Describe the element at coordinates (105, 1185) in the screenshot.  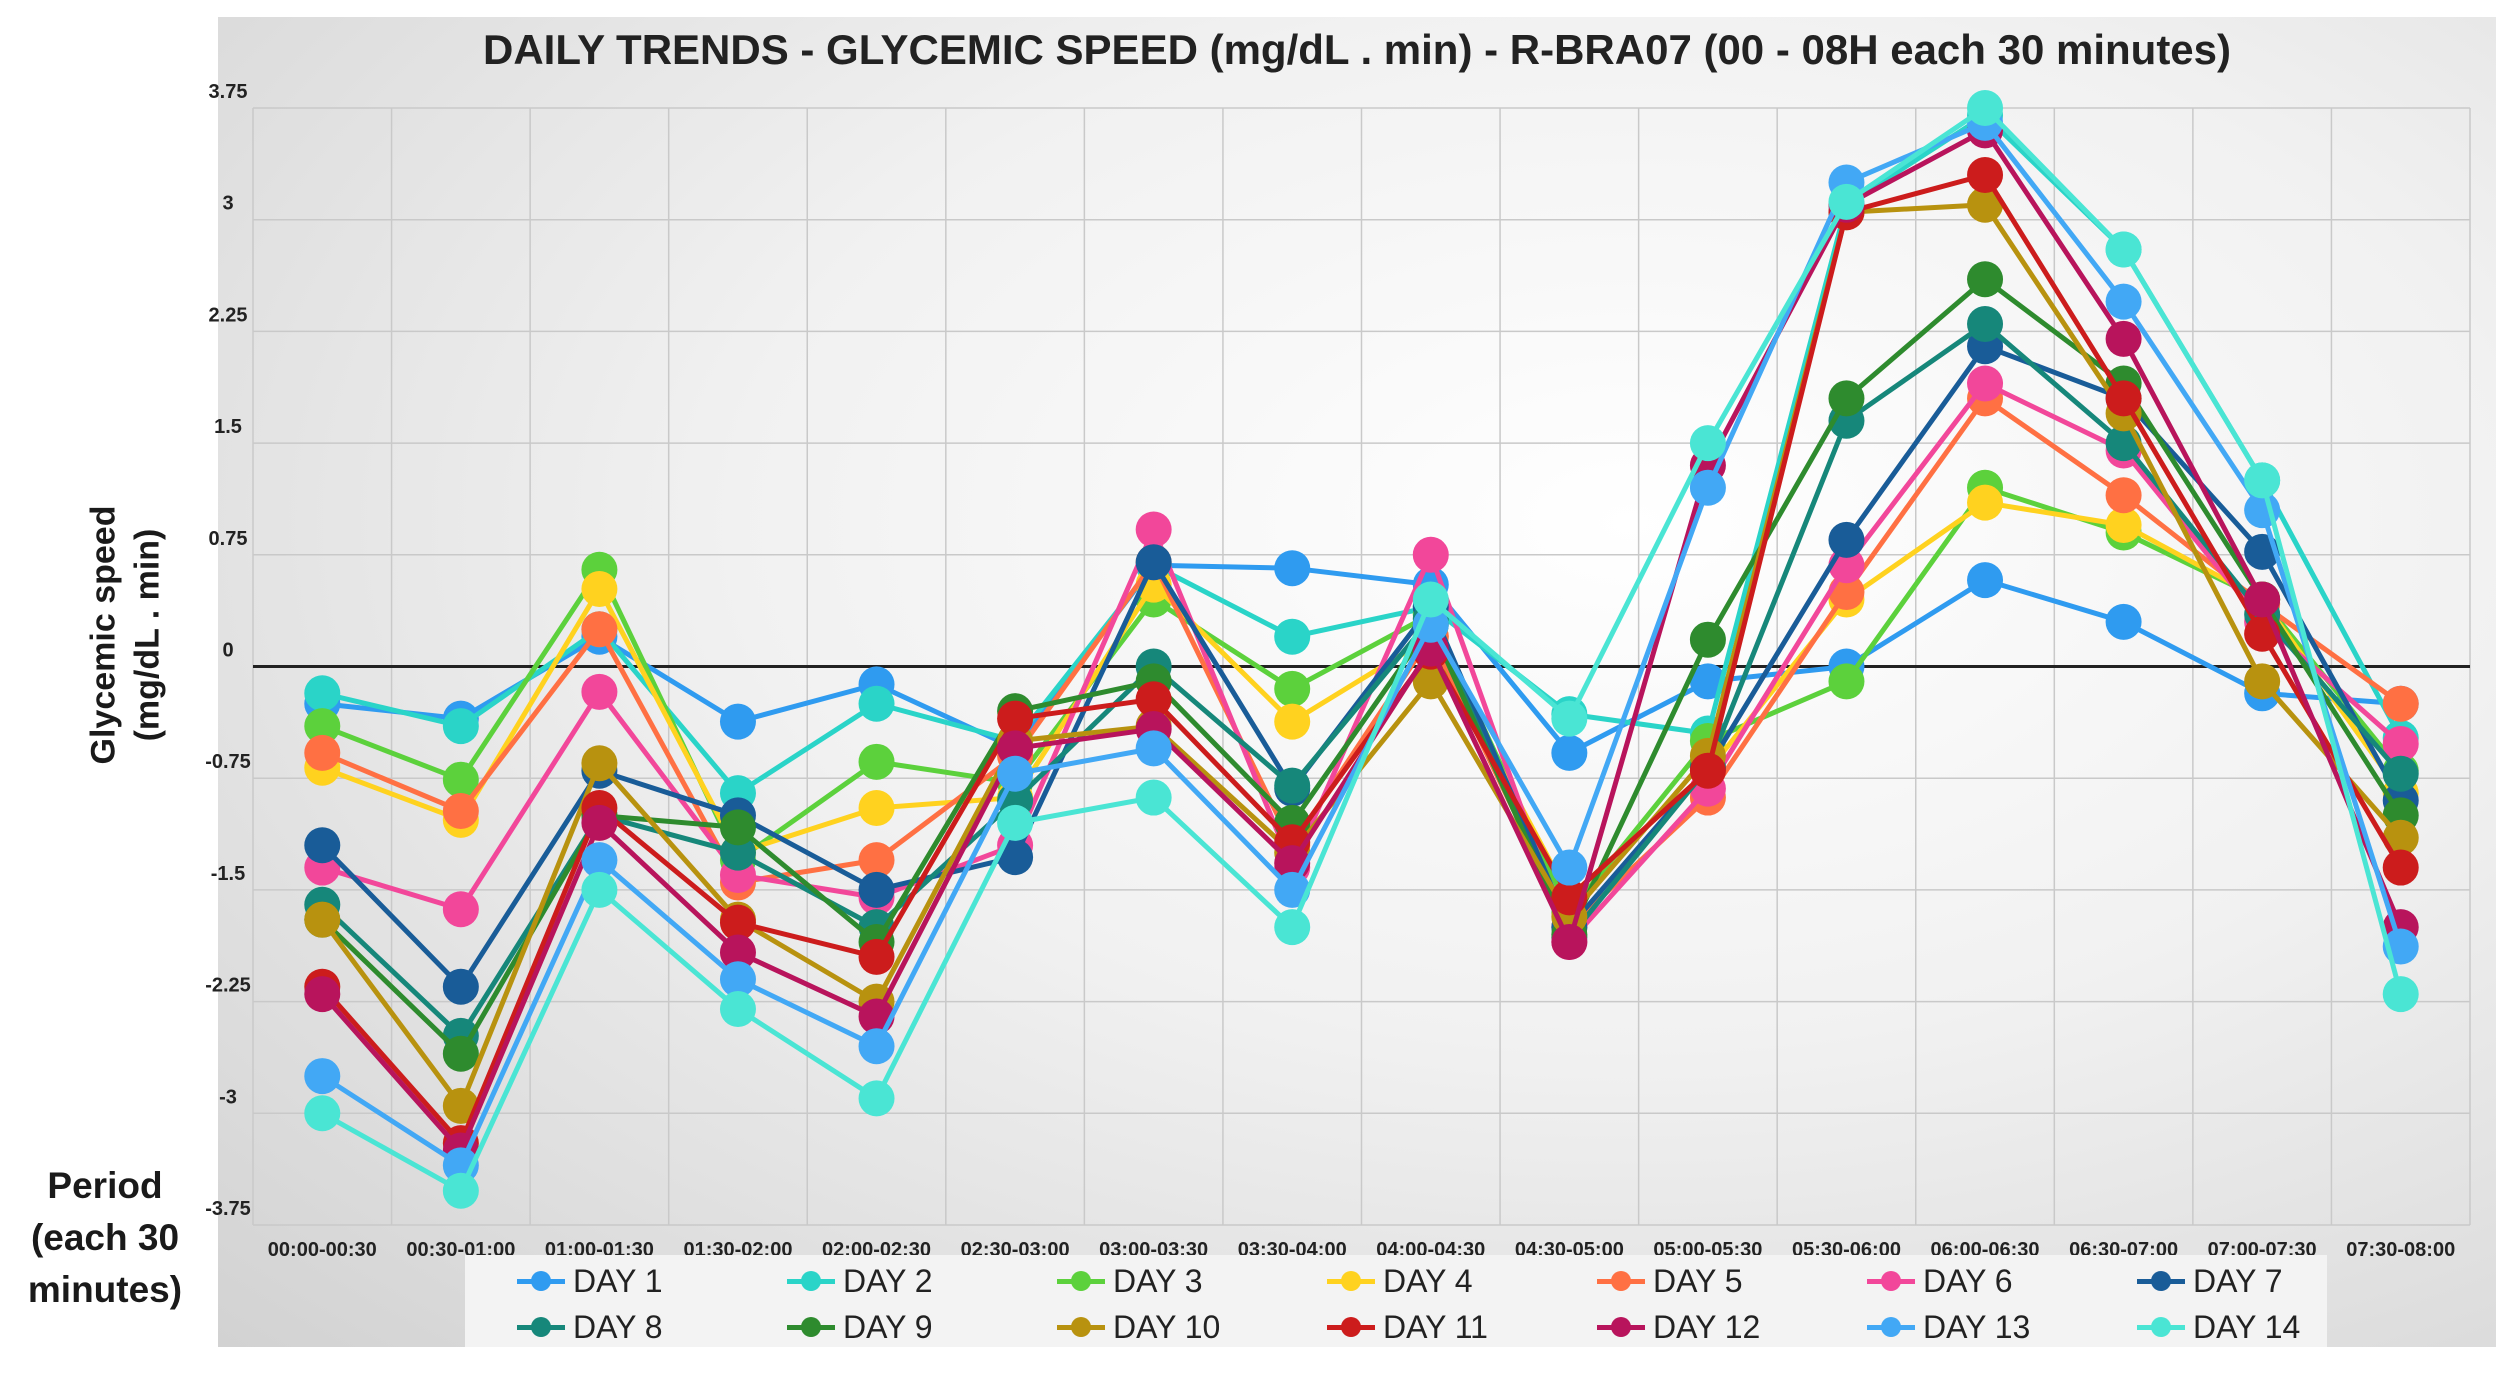
I see `x-axis-title-line1: Period` at that location.